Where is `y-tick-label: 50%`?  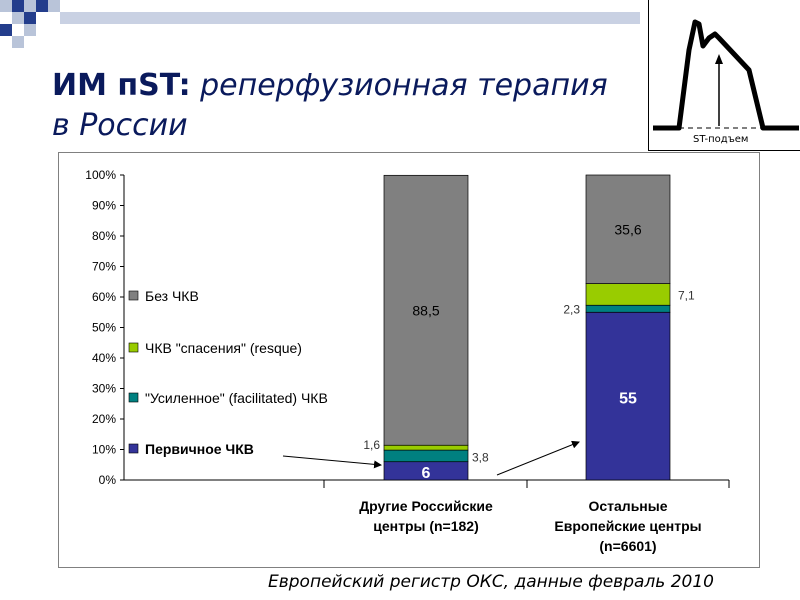 y-tick-label: 50% is located at coordinates (104, 328).